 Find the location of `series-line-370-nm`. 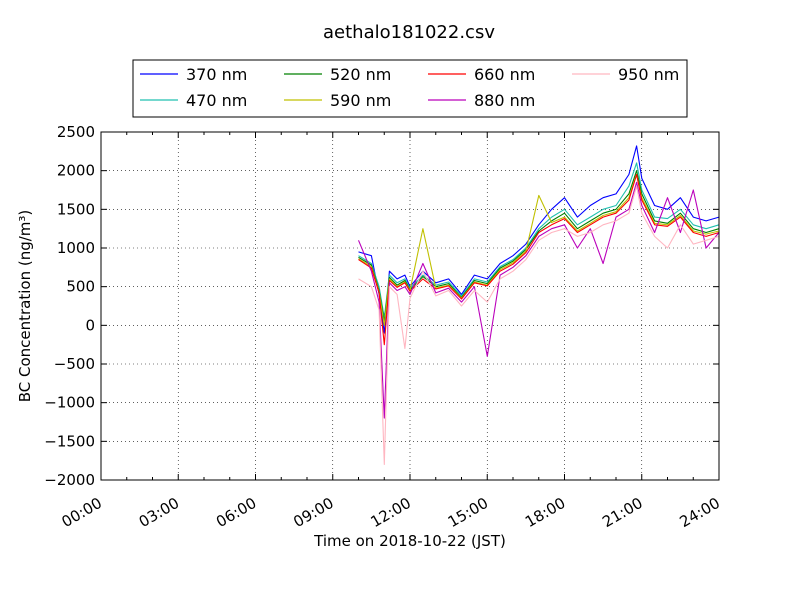

series-line-370-nm is located at coordinates (539, 239).